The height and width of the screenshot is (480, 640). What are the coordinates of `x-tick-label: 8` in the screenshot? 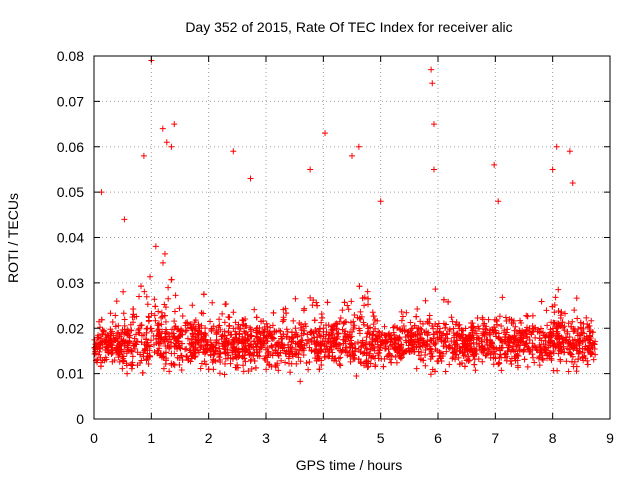 It's located at (553, 438).